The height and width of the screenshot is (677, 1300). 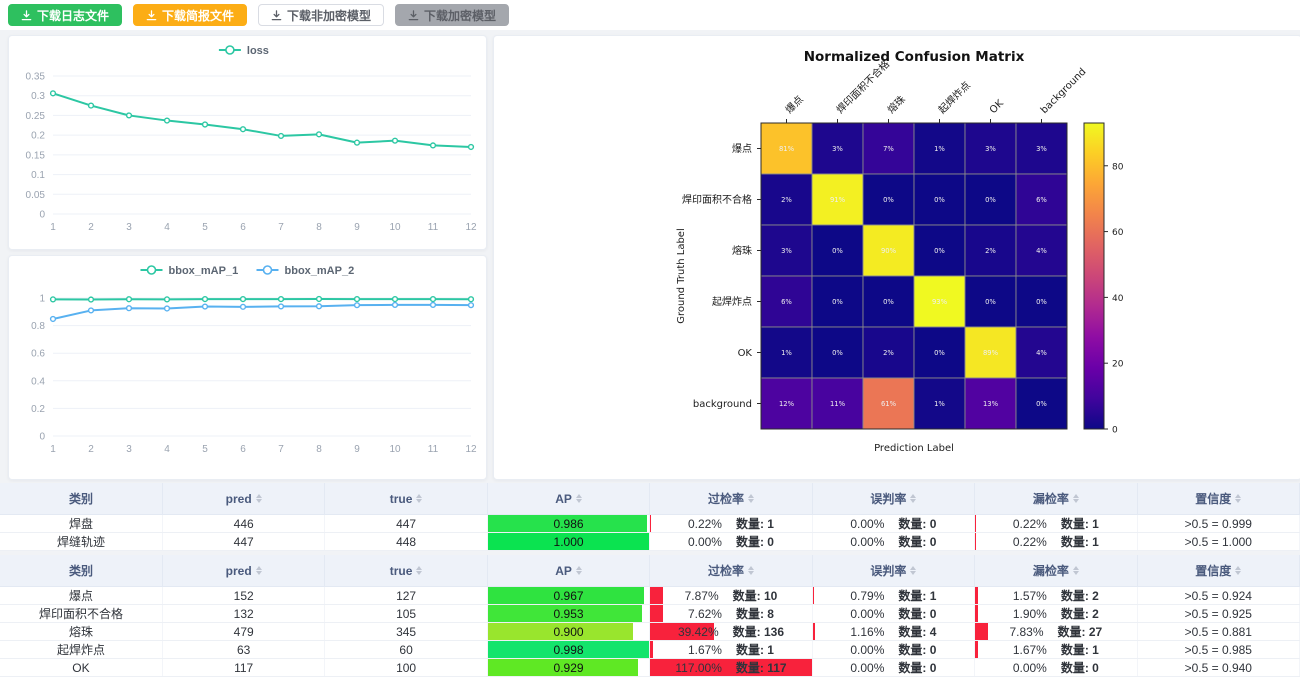 What do you see at coordinates (42, 215) in the screenshot?
I see `svg-text: 0` at bounding box center [42, 215].